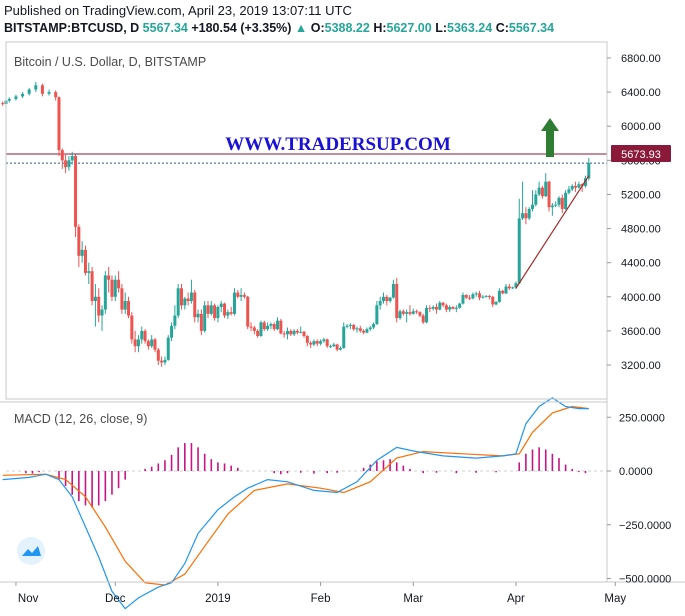 The width and height of the screenshot is (685, 616). Describe the element at coordinates (413, 599) in the screenshot. I see `time-tick-label: Mar` at that location.